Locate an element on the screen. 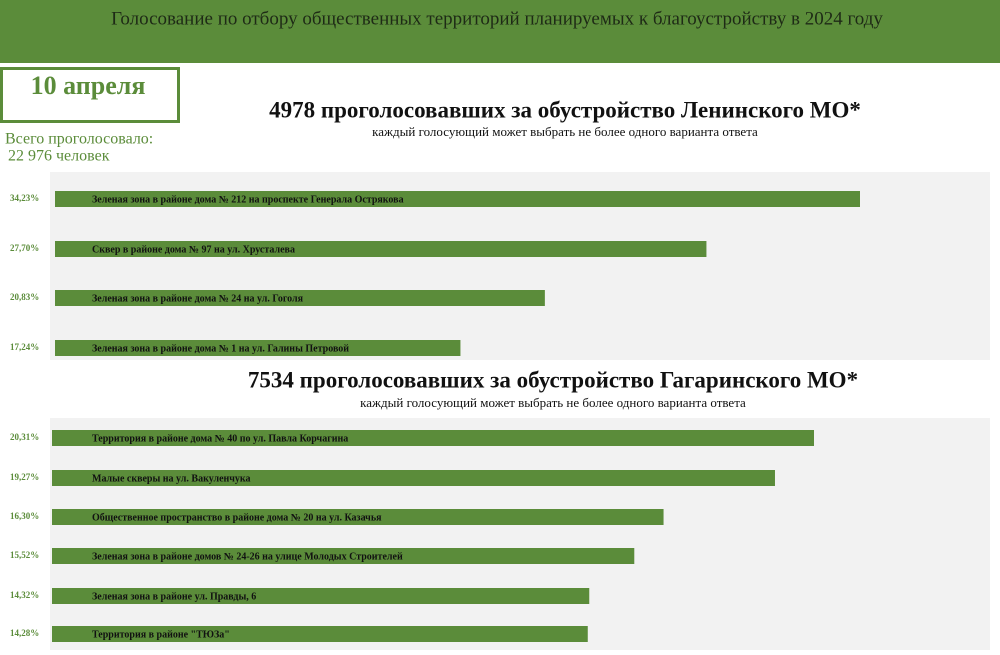 This screenshot has width=1000, height=655. total-label: Всего проголосовало: is located at coordinates (79, 139).